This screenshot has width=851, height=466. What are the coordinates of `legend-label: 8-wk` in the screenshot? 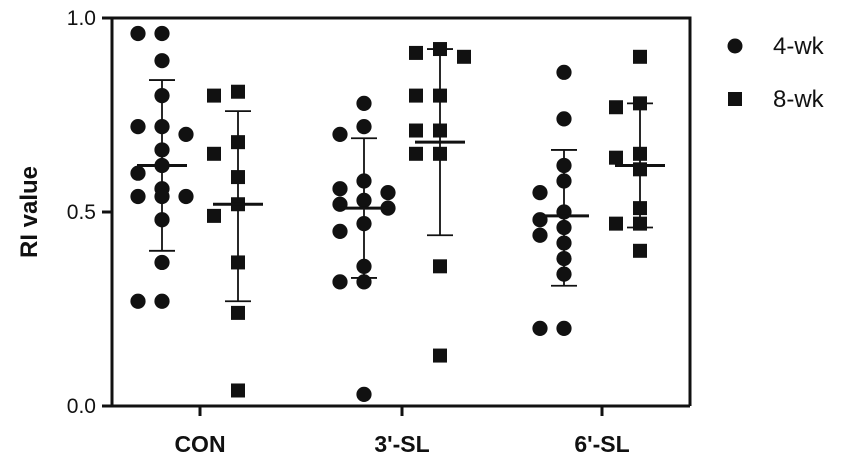 It's located at (799, 99).